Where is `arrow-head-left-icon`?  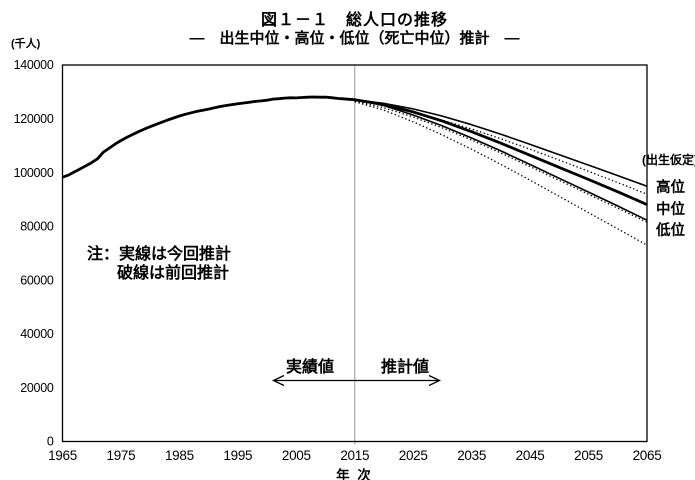 arrow-head-left-icon is located at coordinates (278, 380).